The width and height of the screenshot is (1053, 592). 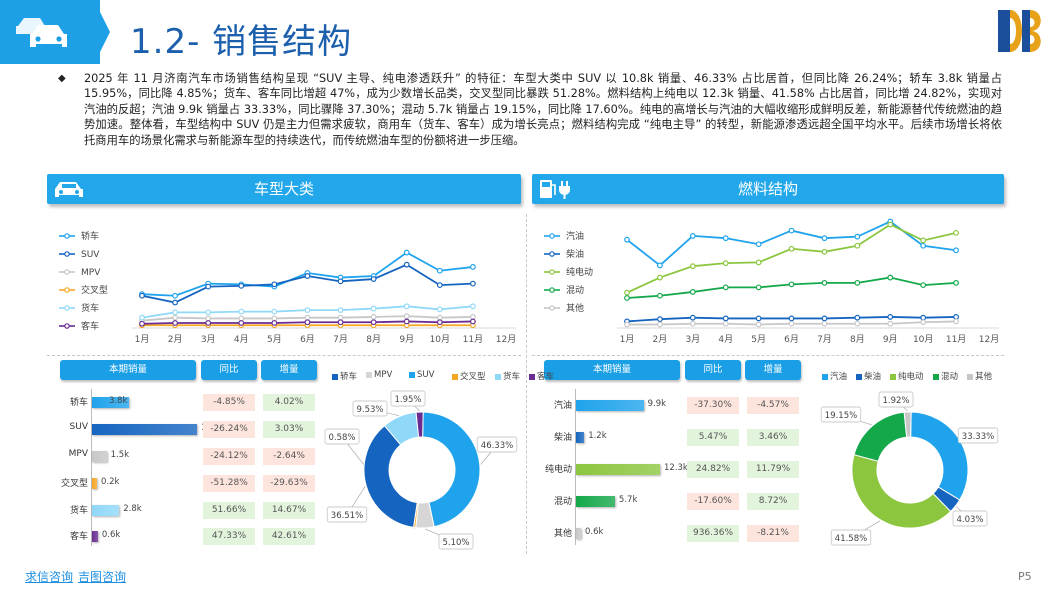 I want to click on vehicle-line-x-tick-label: 2月, so click(x=175, y=339).